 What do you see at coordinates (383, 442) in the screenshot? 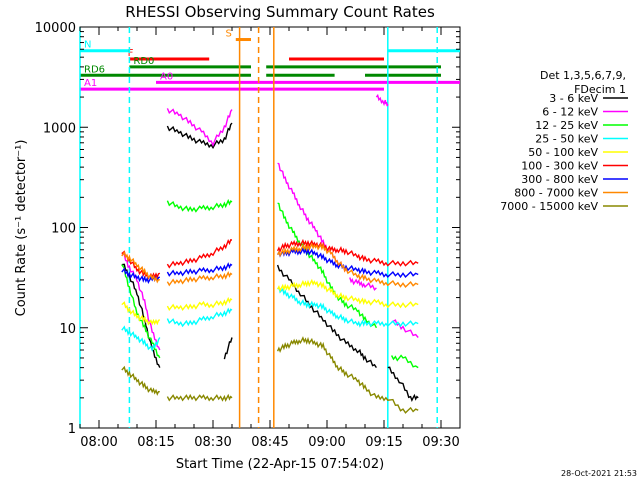
I see `x-tick-label: 09:15` at bounding box center [383, 442].